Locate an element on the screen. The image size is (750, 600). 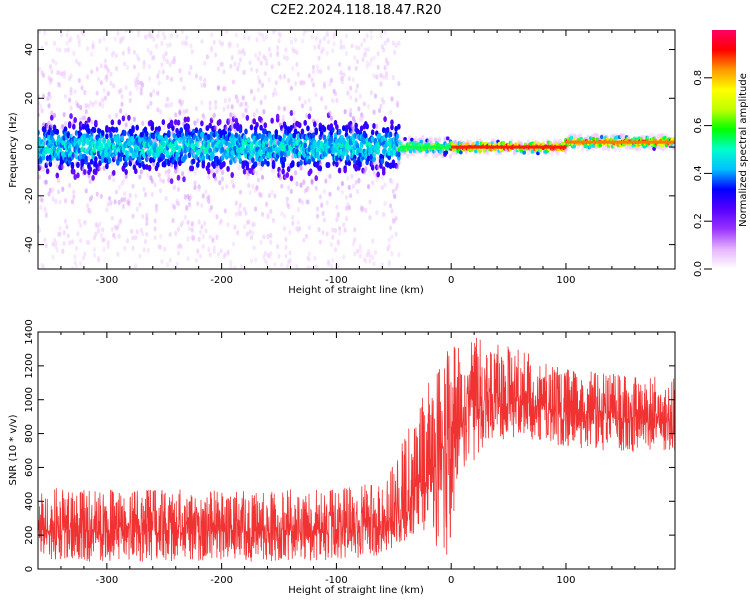
x-tick-label: 100 is located at coordinates (565, 580).